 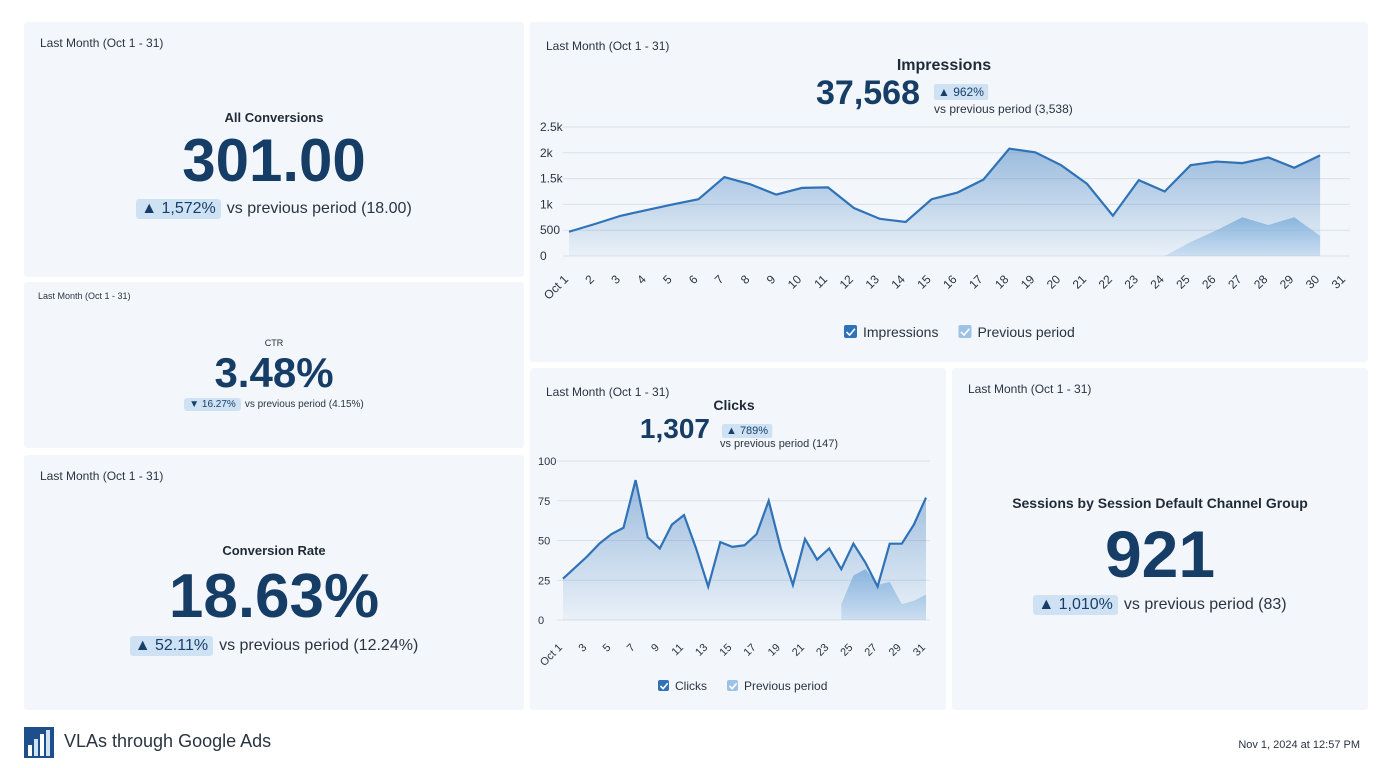 I want to click on x-tick-label: 5, so click(x=607, y=648).